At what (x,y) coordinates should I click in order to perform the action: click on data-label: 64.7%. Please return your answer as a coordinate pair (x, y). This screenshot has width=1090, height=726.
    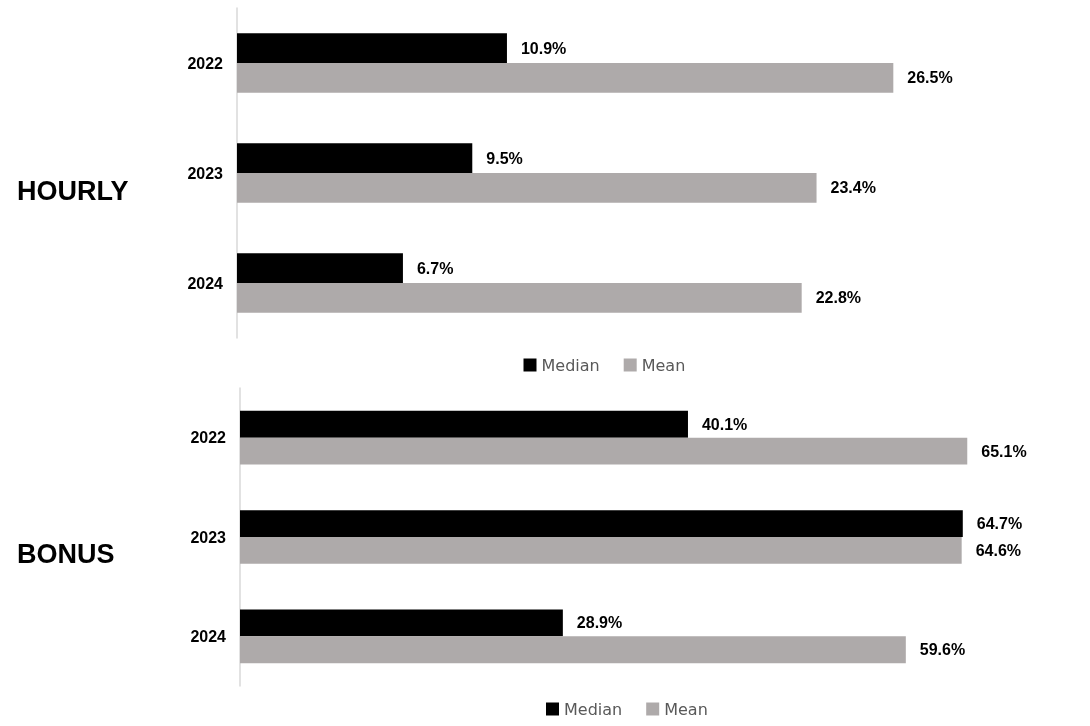
    Looking at the image, I should click on (999, 524).